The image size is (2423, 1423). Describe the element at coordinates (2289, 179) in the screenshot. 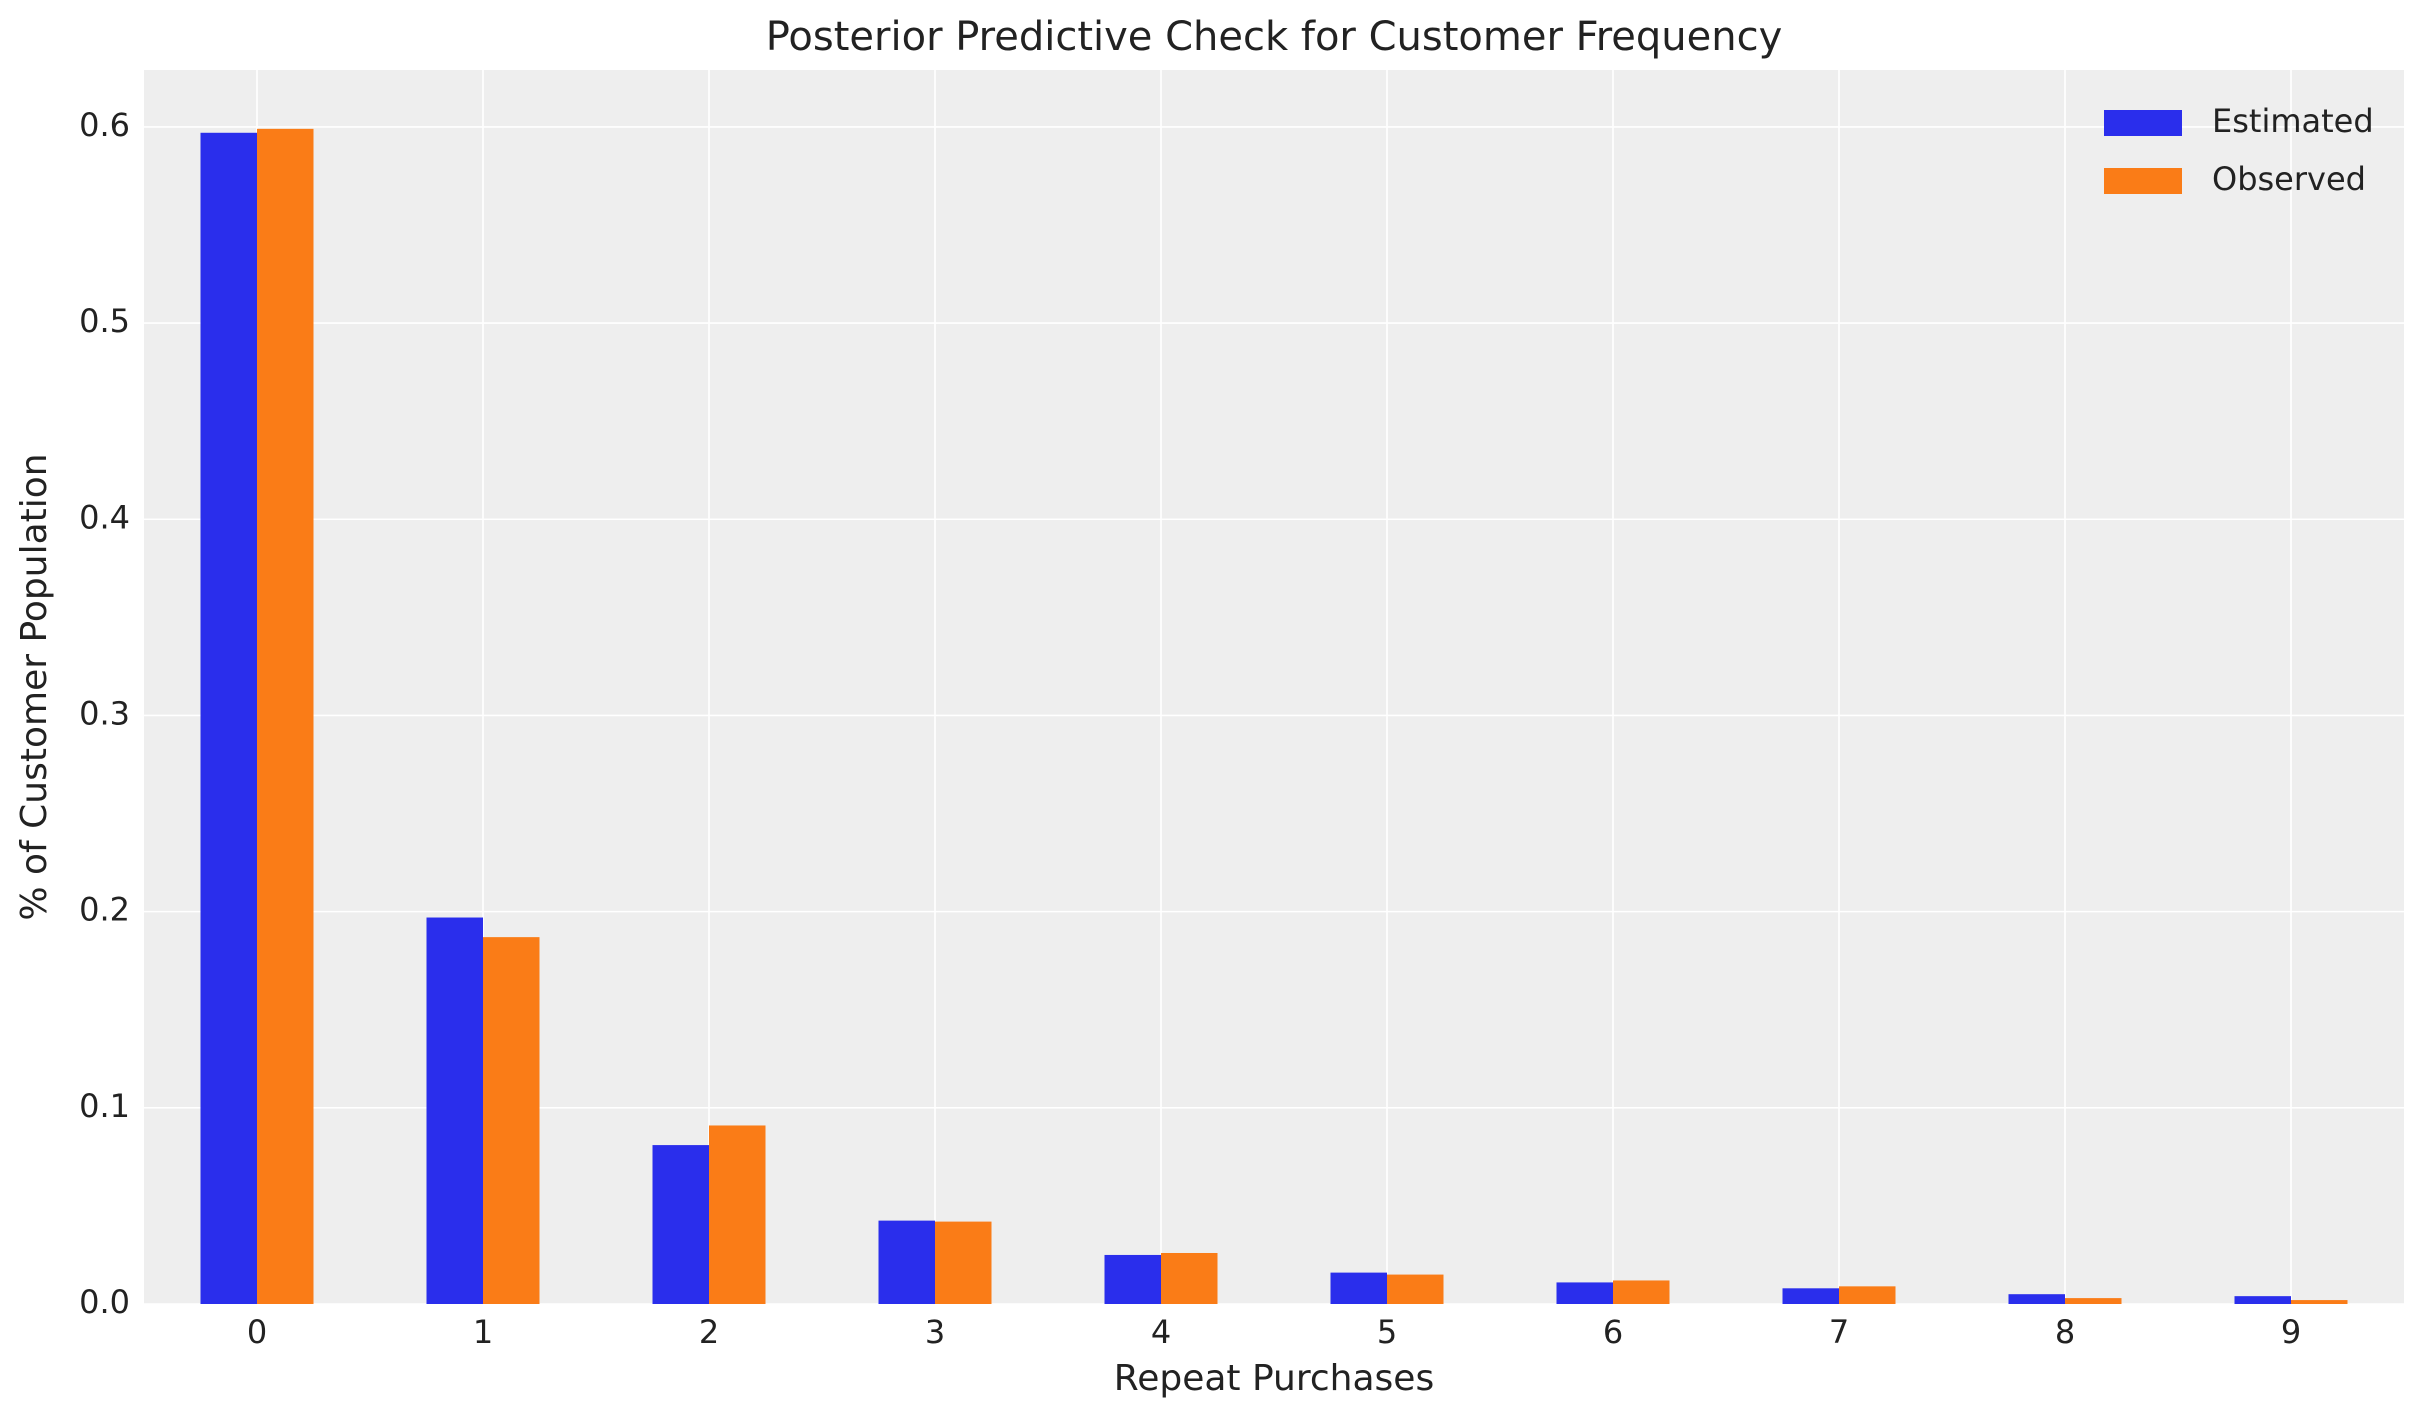

I see `legend-label: Observed` at that location.